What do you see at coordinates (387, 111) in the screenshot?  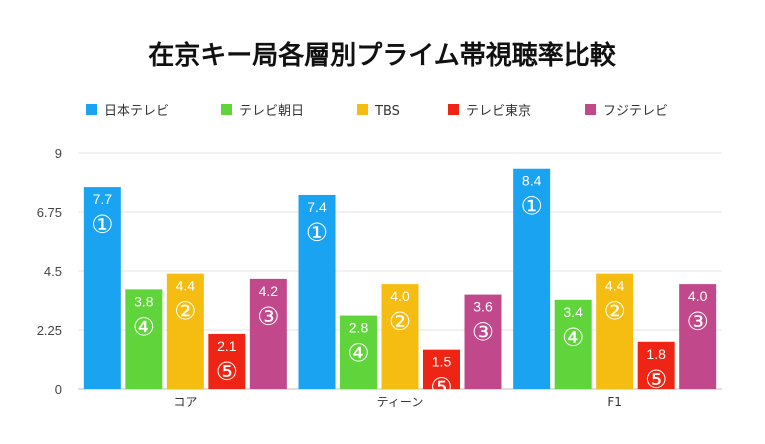 I see `legend-label: TBS` at bounding box center [387, 111].